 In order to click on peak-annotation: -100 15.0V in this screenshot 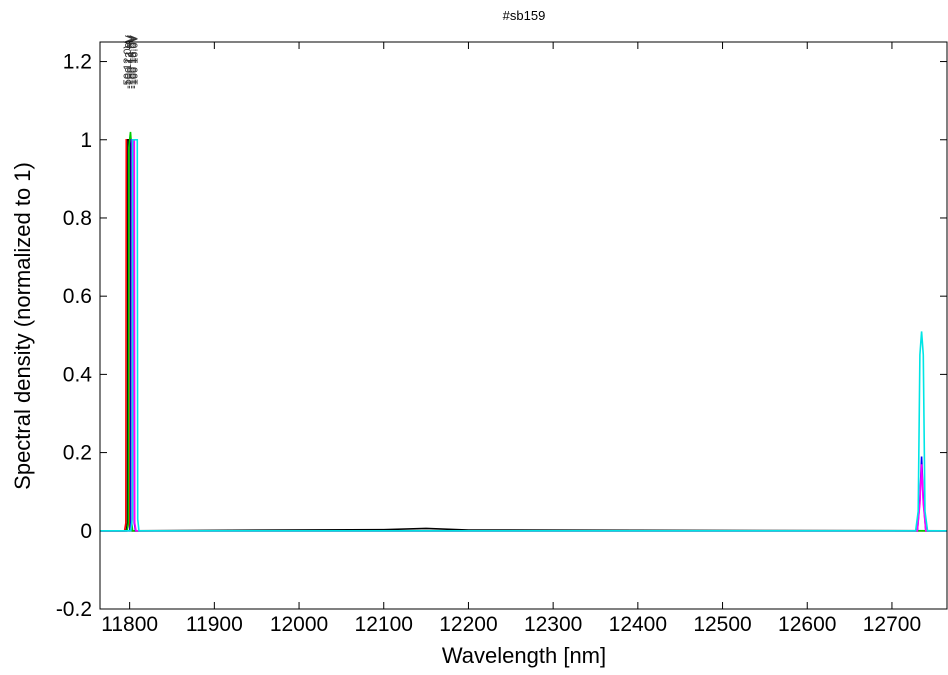, I will do `click(133, 61)`.